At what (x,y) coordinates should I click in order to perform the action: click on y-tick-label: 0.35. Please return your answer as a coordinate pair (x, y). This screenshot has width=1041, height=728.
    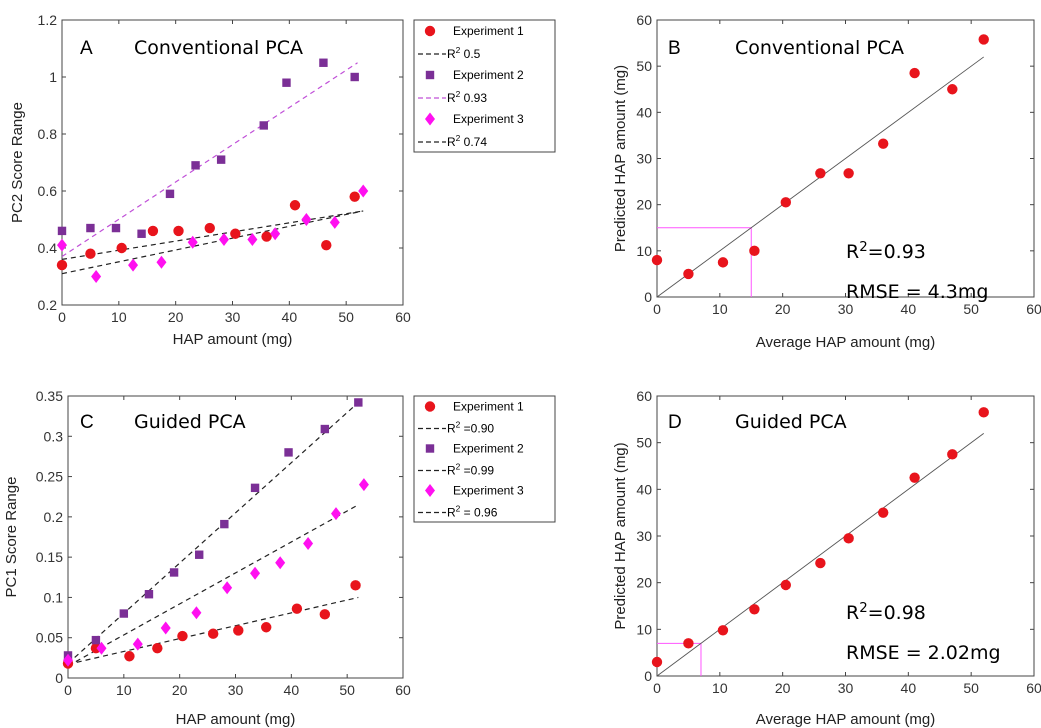
    Looking at the image, I should click on (49, 396).